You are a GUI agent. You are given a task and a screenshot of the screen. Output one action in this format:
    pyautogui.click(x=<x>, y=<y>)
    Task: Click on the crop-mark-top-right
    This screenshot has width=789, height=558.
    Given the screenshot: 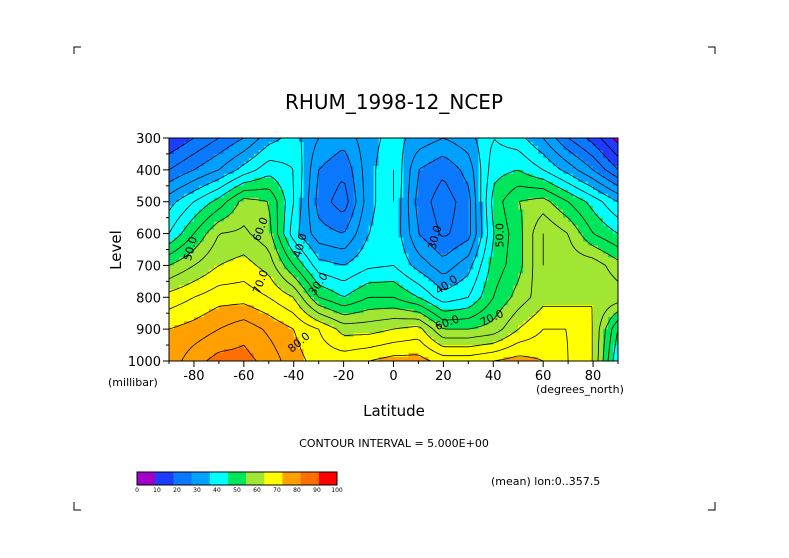 What is the action you would take?
    pyautogui.click(x=712, y=50)
    